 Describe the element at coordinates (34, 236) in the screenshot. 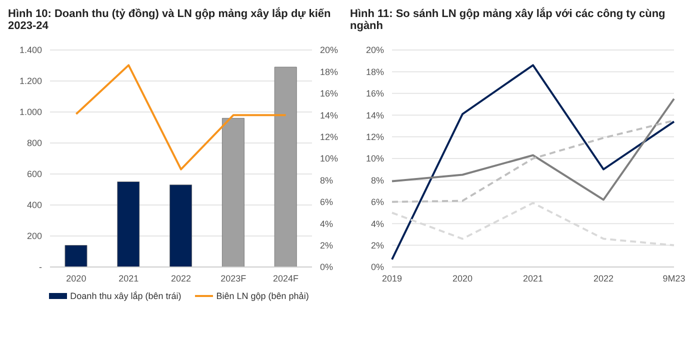

I see `y-tick-label: 200` at that location.